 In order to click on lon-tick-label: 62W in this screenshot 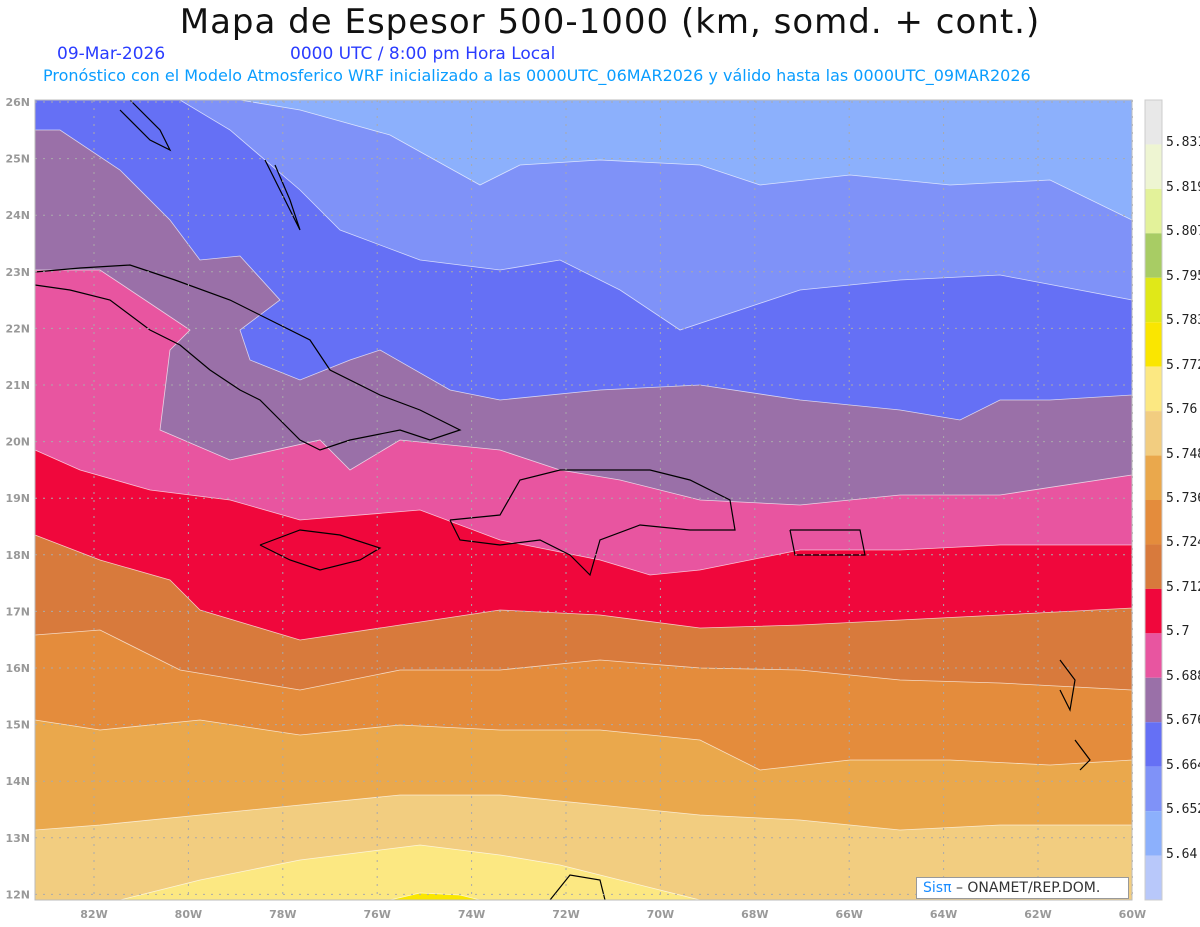, I will do `click(1037, 914)`.